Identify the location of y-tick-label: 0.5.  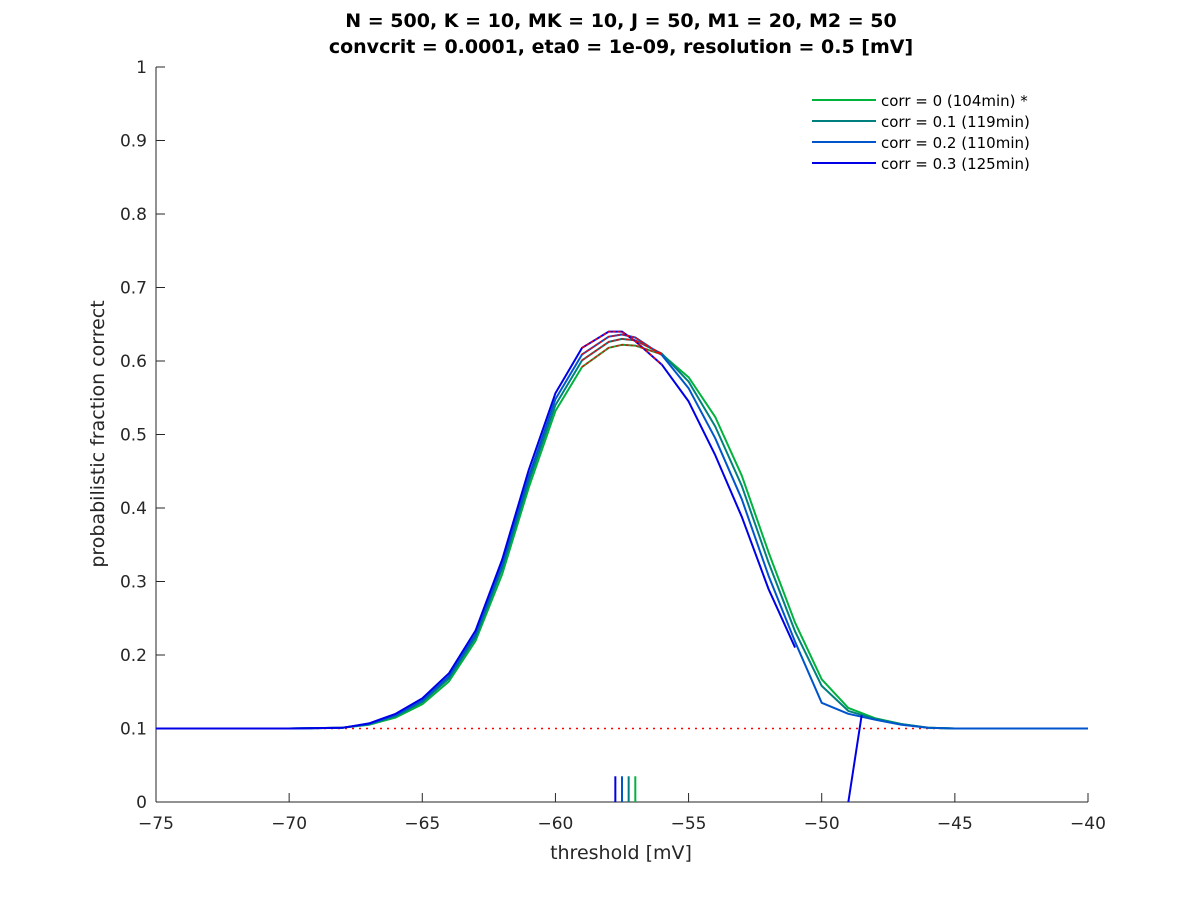
(133, 436).